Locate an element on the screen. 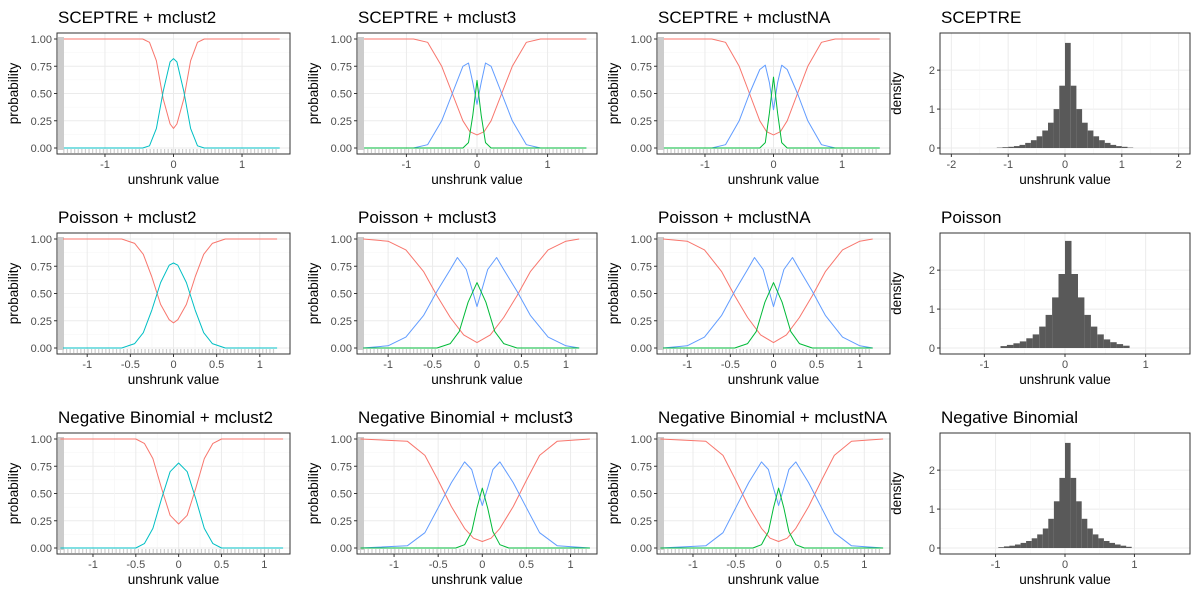  chart-title: Negative Binomial + mclust2 is located at coordinates (165, 417).